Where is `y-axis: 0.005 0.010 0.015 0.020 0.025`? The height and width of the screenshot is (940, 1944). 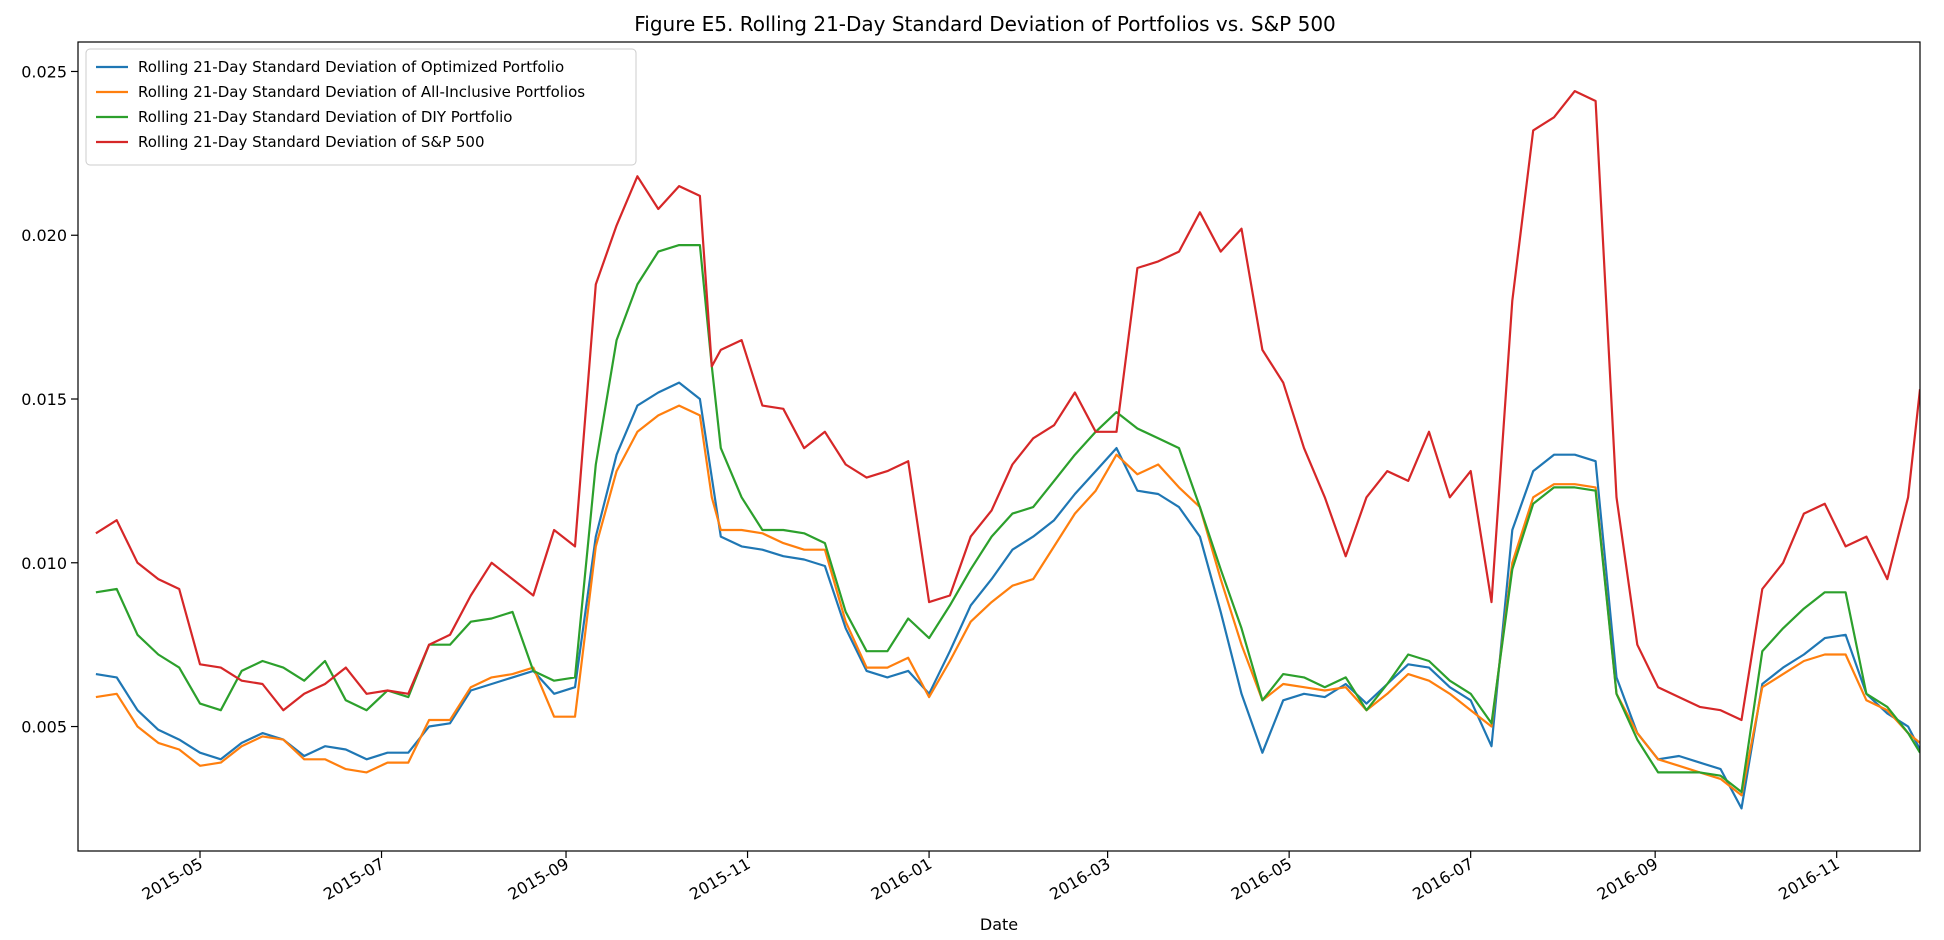
y-axis: 0.005 0.010 0.015 0.020 0.025 is located at coordinates (49, 399).